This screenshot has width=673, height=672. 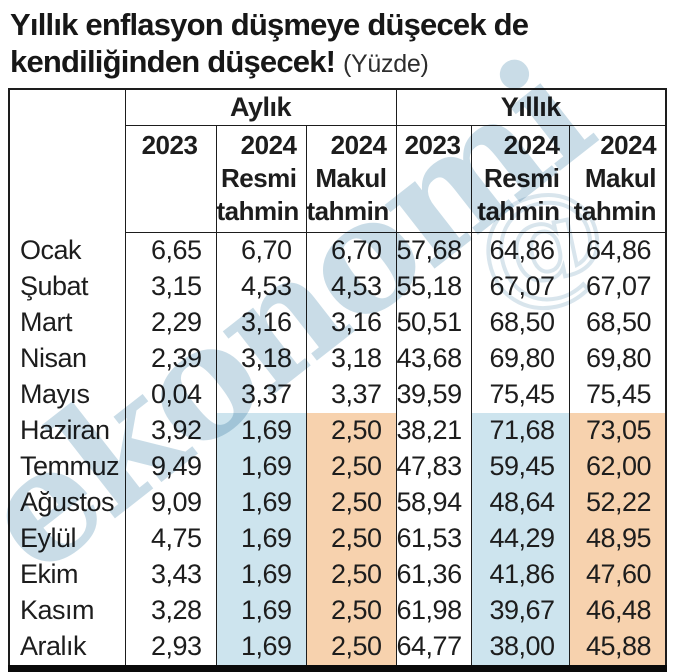 I want to click on month-cell: Şubat, so click(x=54, y=286).